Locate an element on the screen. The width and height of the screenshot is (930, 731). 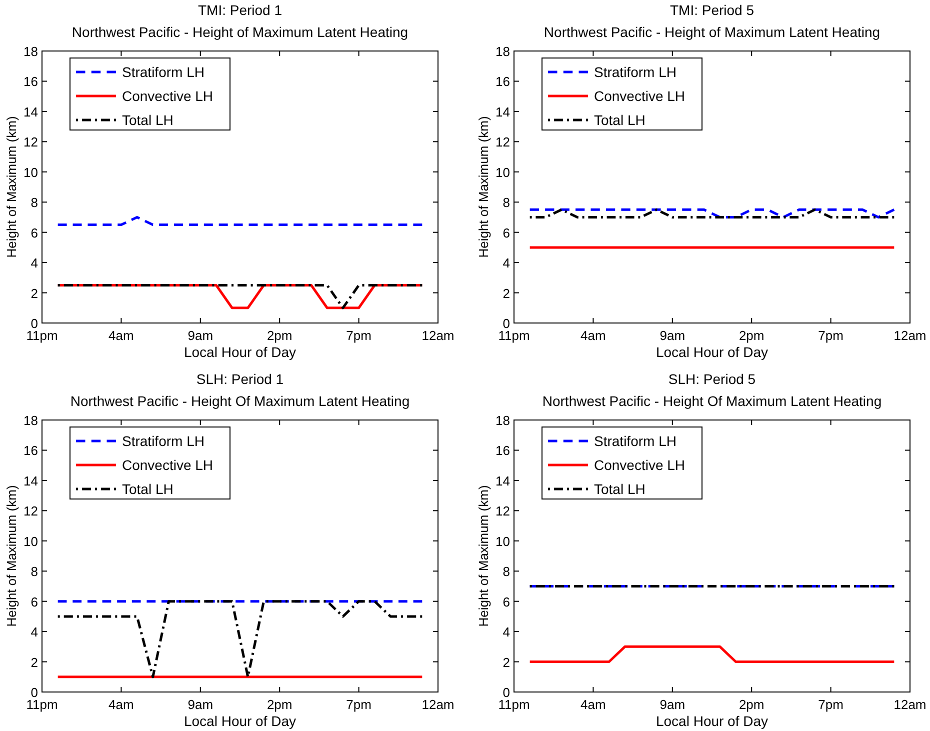
chart-title: SLH: Period 1 is located at coordinates (240, 379).